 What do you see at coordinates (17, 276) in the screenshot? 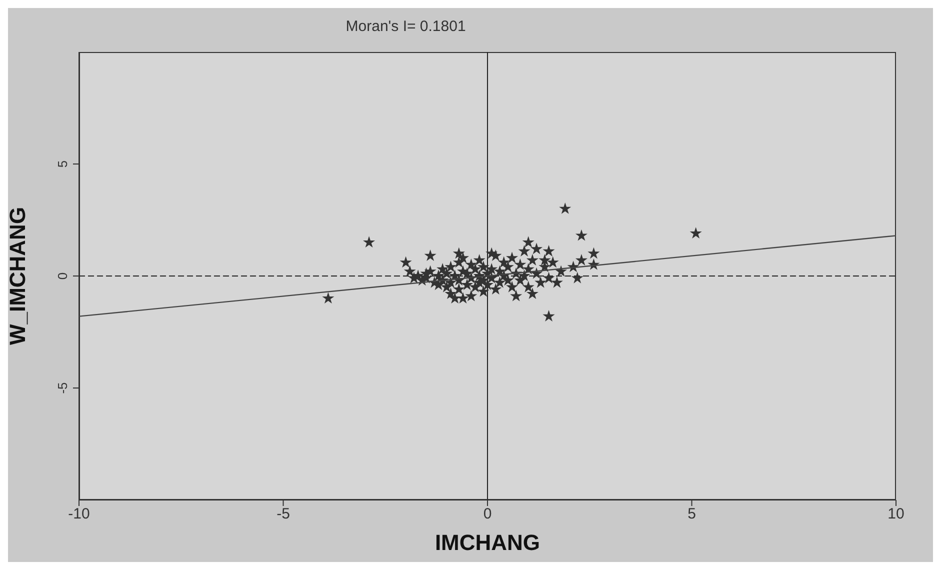
I see `y-axis-title: W_IMCHANG` at bounding box center [17, 276].